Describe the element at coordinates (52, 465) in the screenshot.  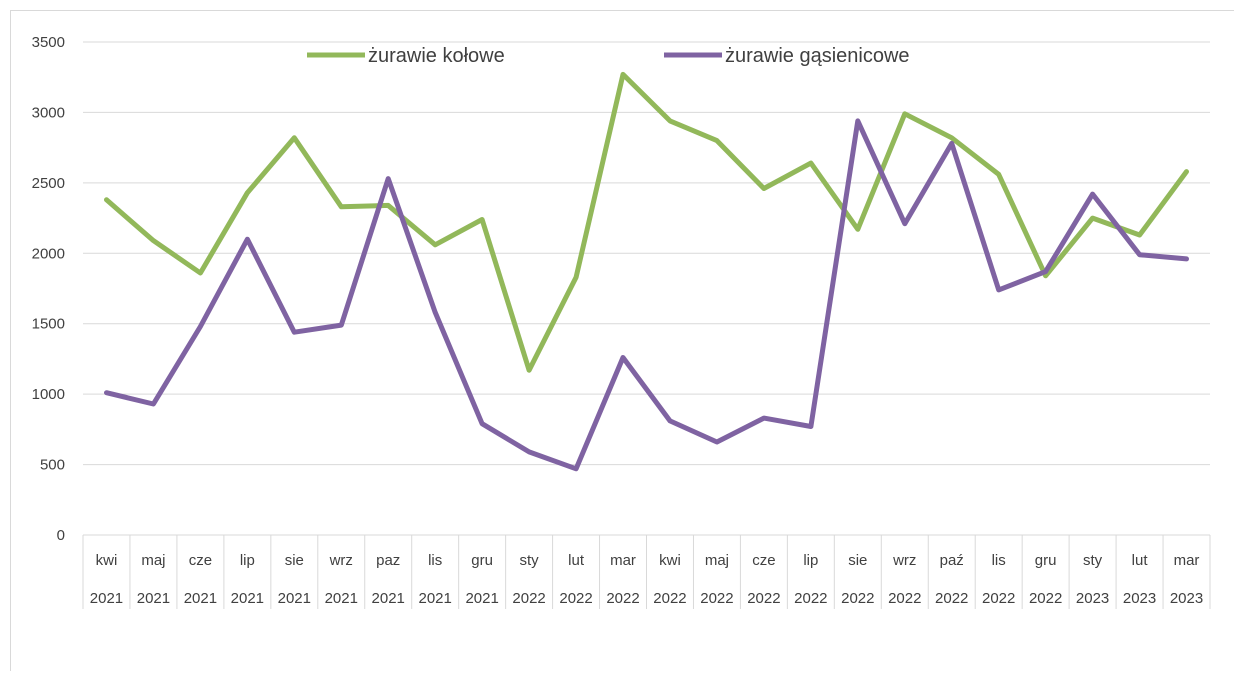
I see `y-tick-label: 500` at that location.